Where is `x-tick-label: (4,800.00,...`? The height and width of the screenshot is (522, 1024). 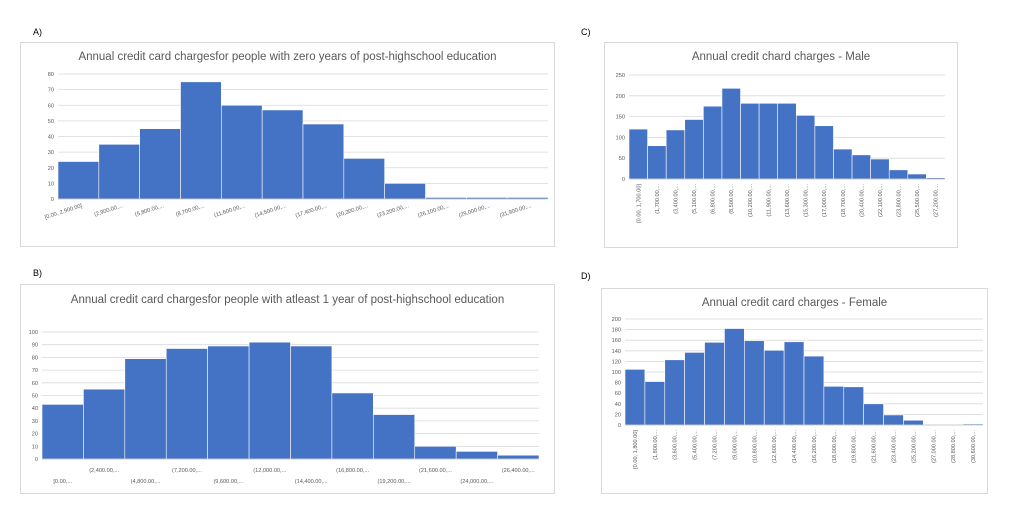 x-tick-label: (4,800.00,... is located at coordinates (146, 482).